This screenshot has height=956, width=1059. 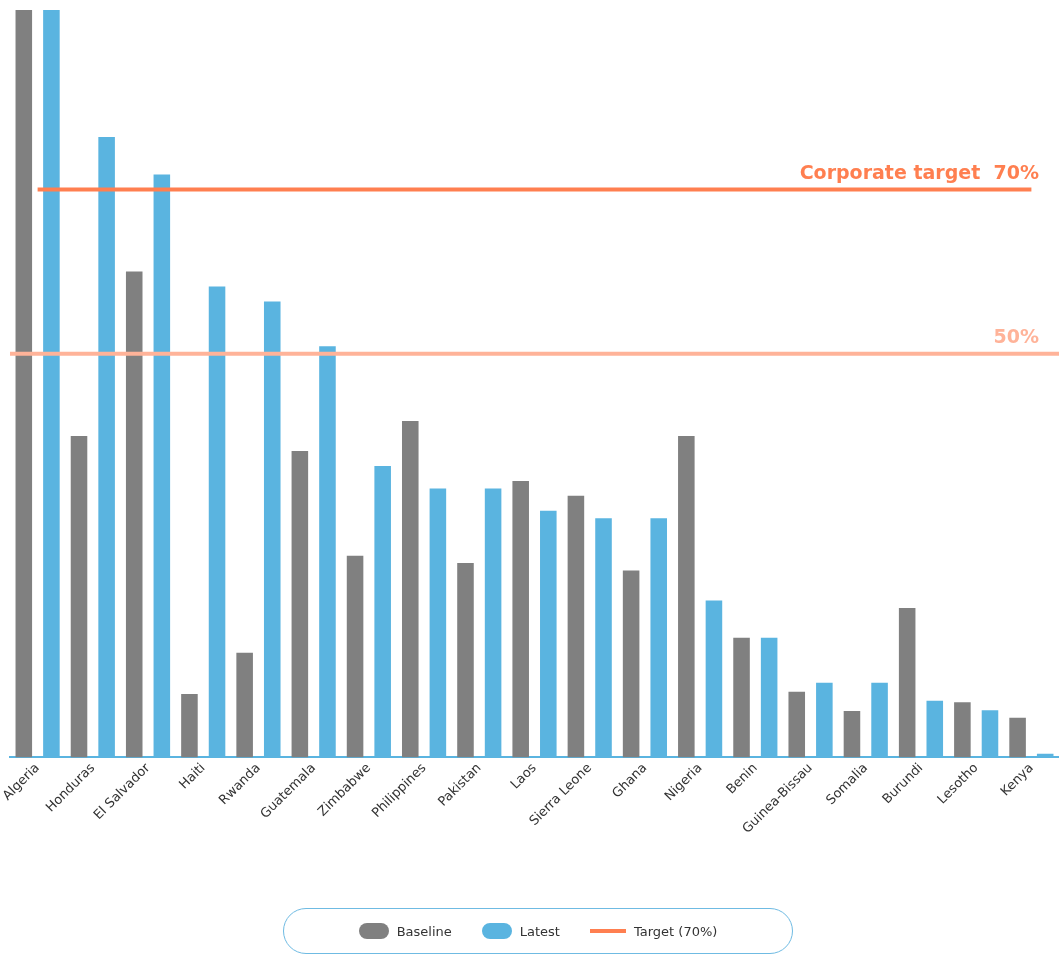 What do you see at coordinates (539, 931) in the screenshot?
I see `legend-label: Latest` at bounding box center [539, 931].